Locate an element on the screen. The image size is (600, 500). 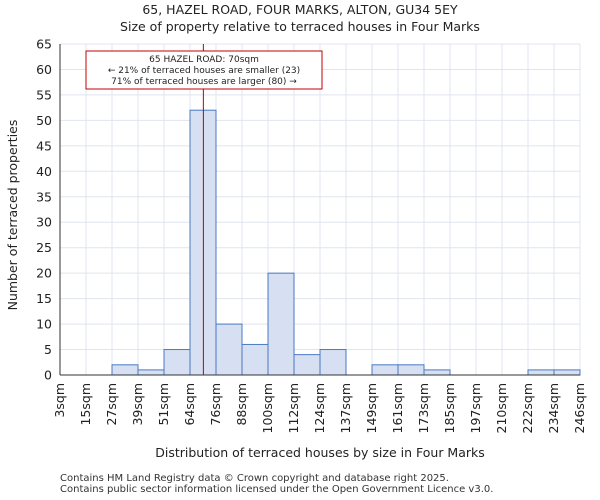
x-tick-label: 64sqm is located at coordinates (189, 404).